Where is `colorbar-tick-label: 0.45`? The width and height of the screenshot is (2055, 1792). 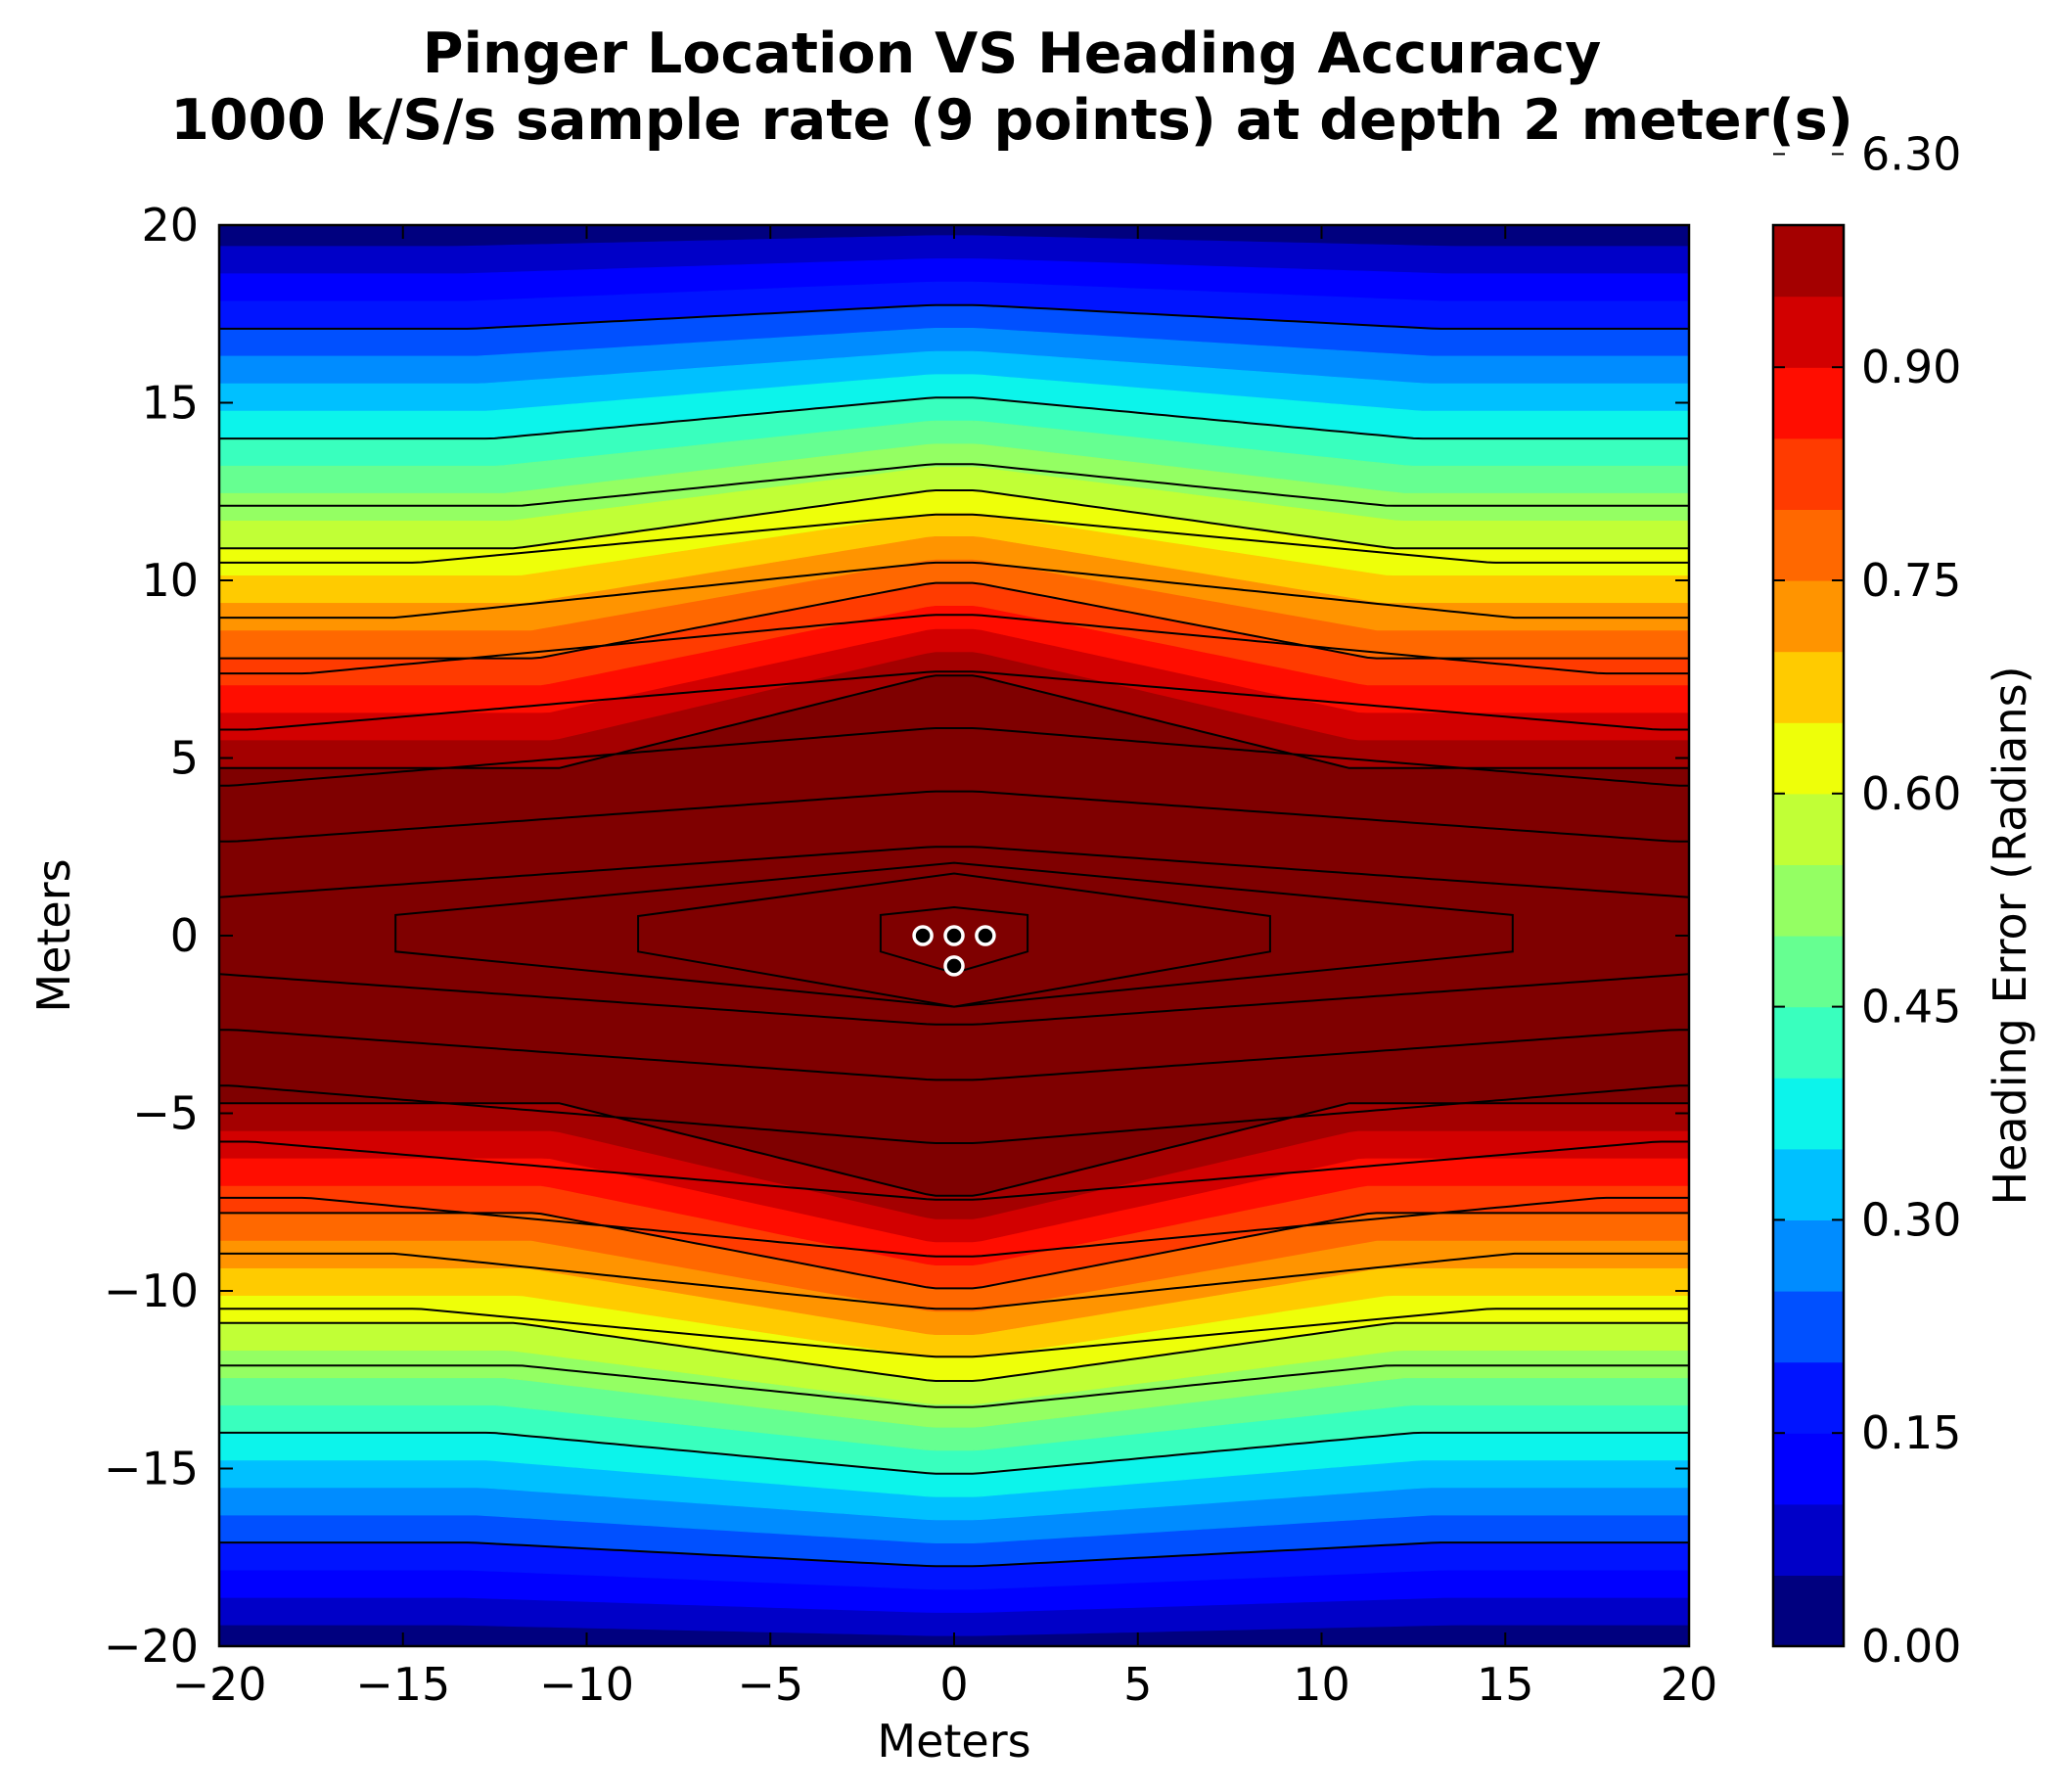
colorbar-tick-label: 0.45 is located at coordinates (1911, 1007).